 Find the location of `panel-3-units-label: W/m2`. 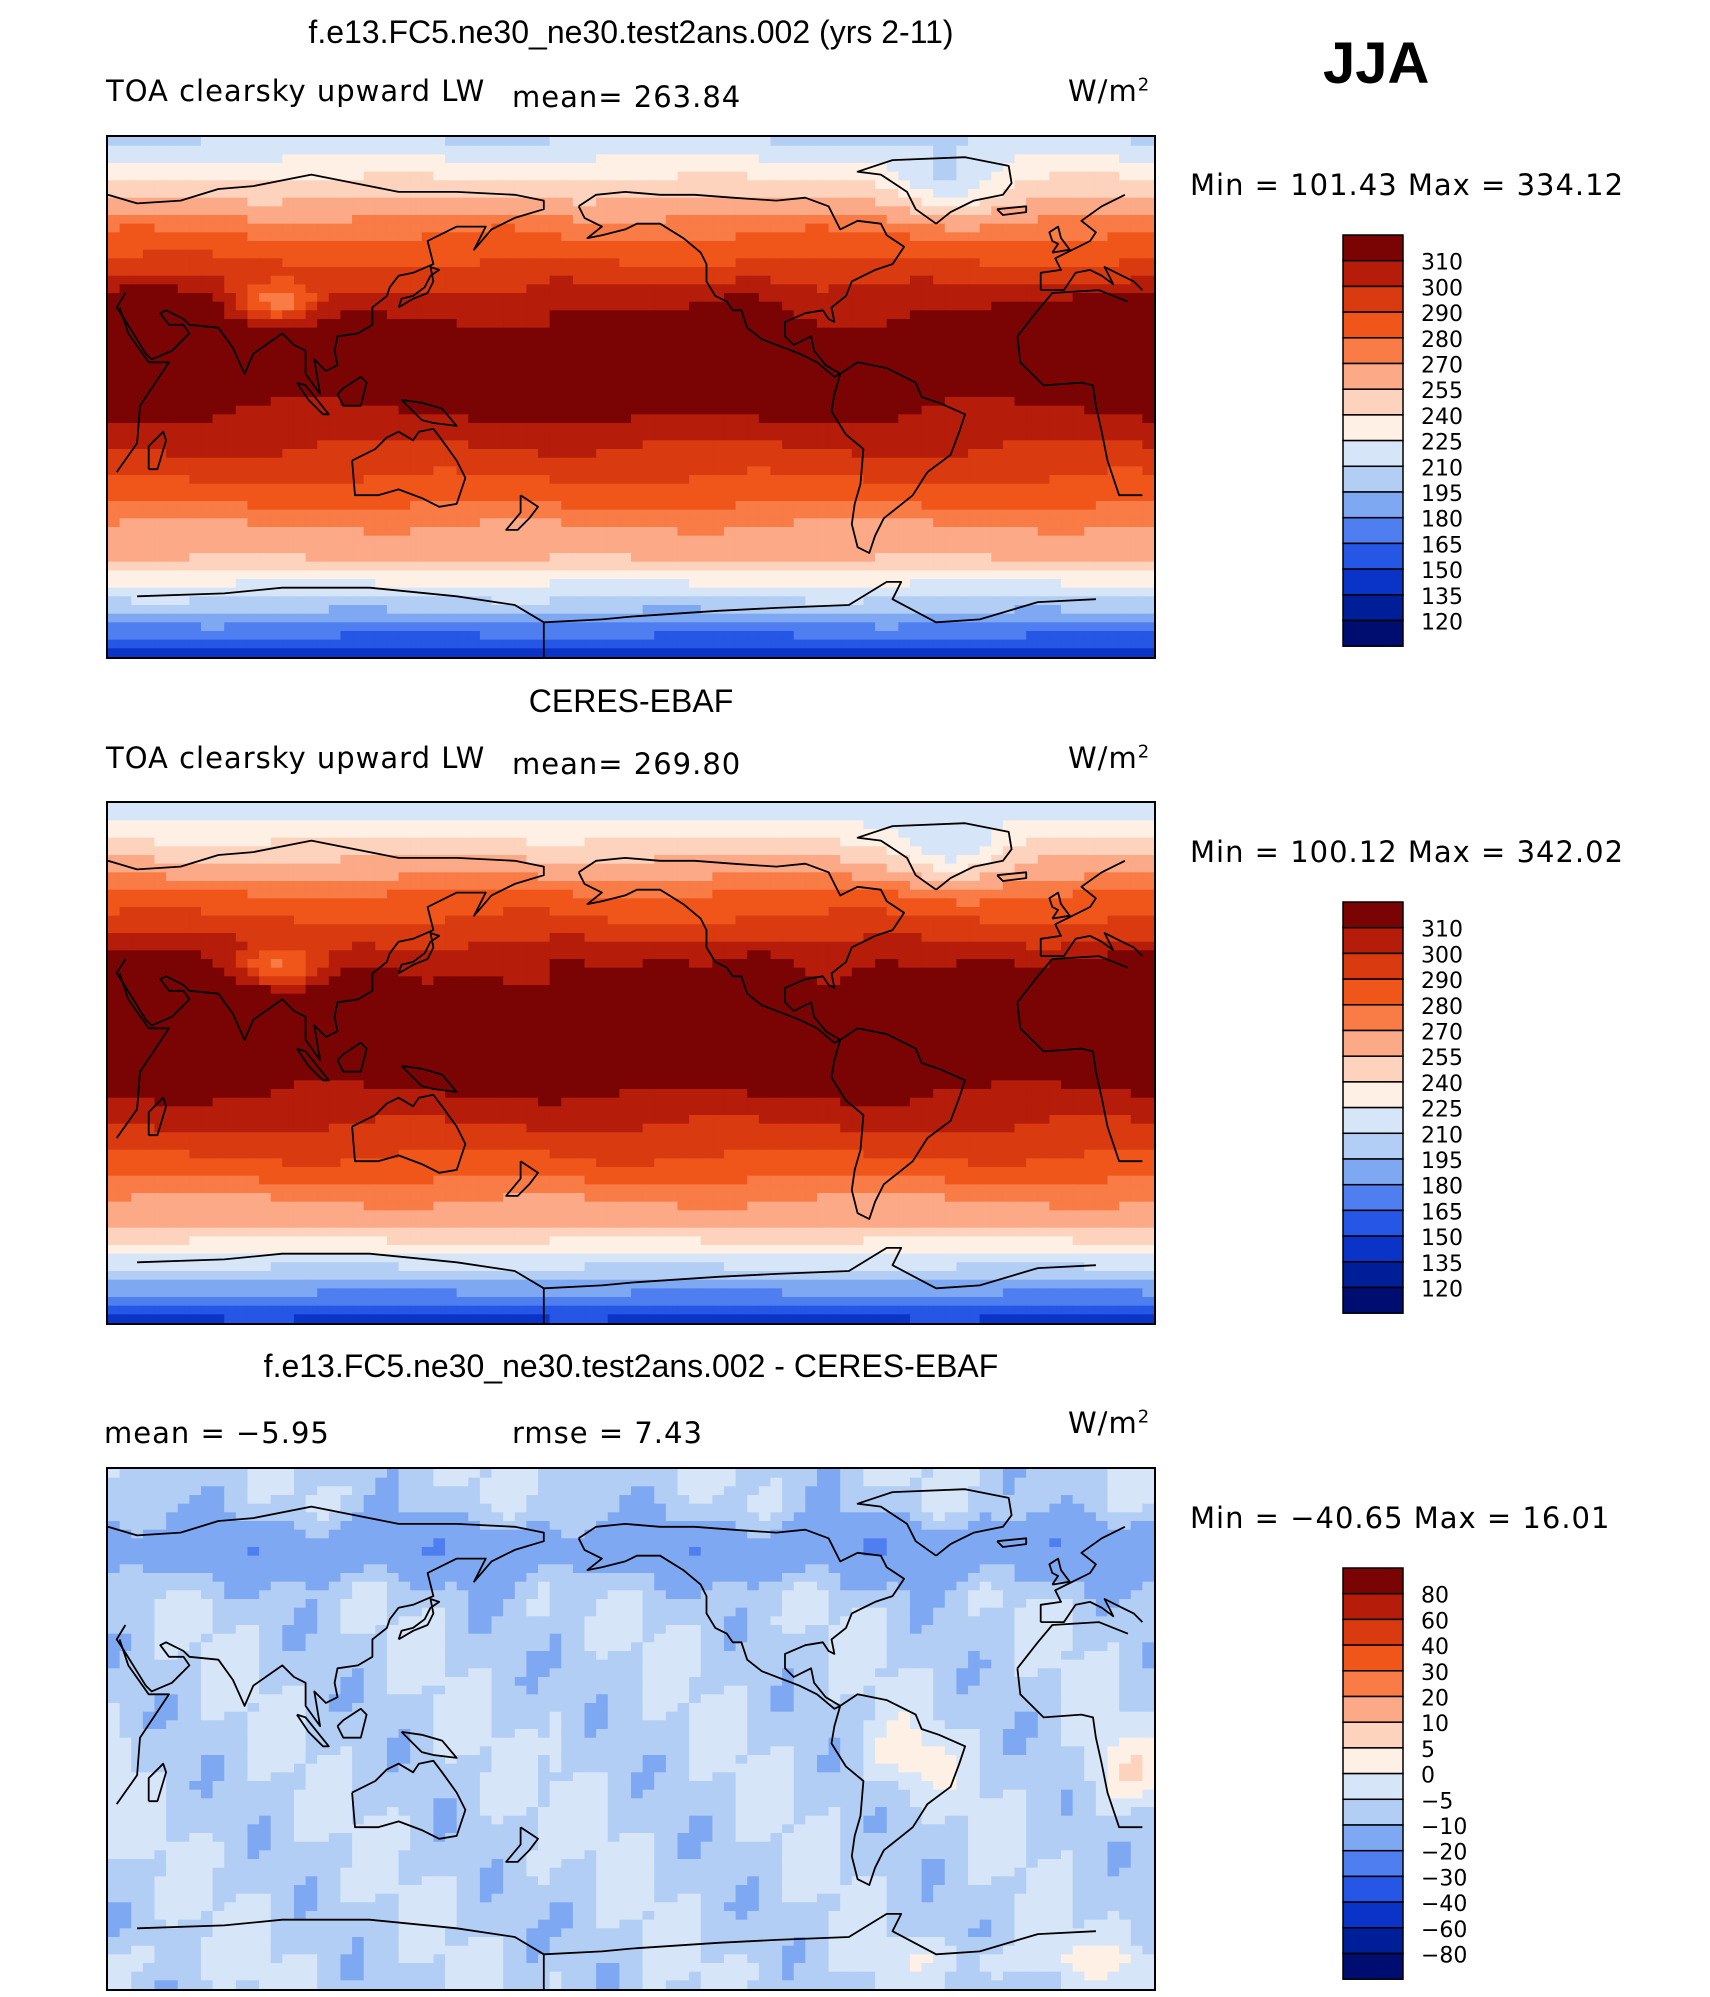

panel-3-units-label: W/m2 is located at coordinates (1109, 1423).